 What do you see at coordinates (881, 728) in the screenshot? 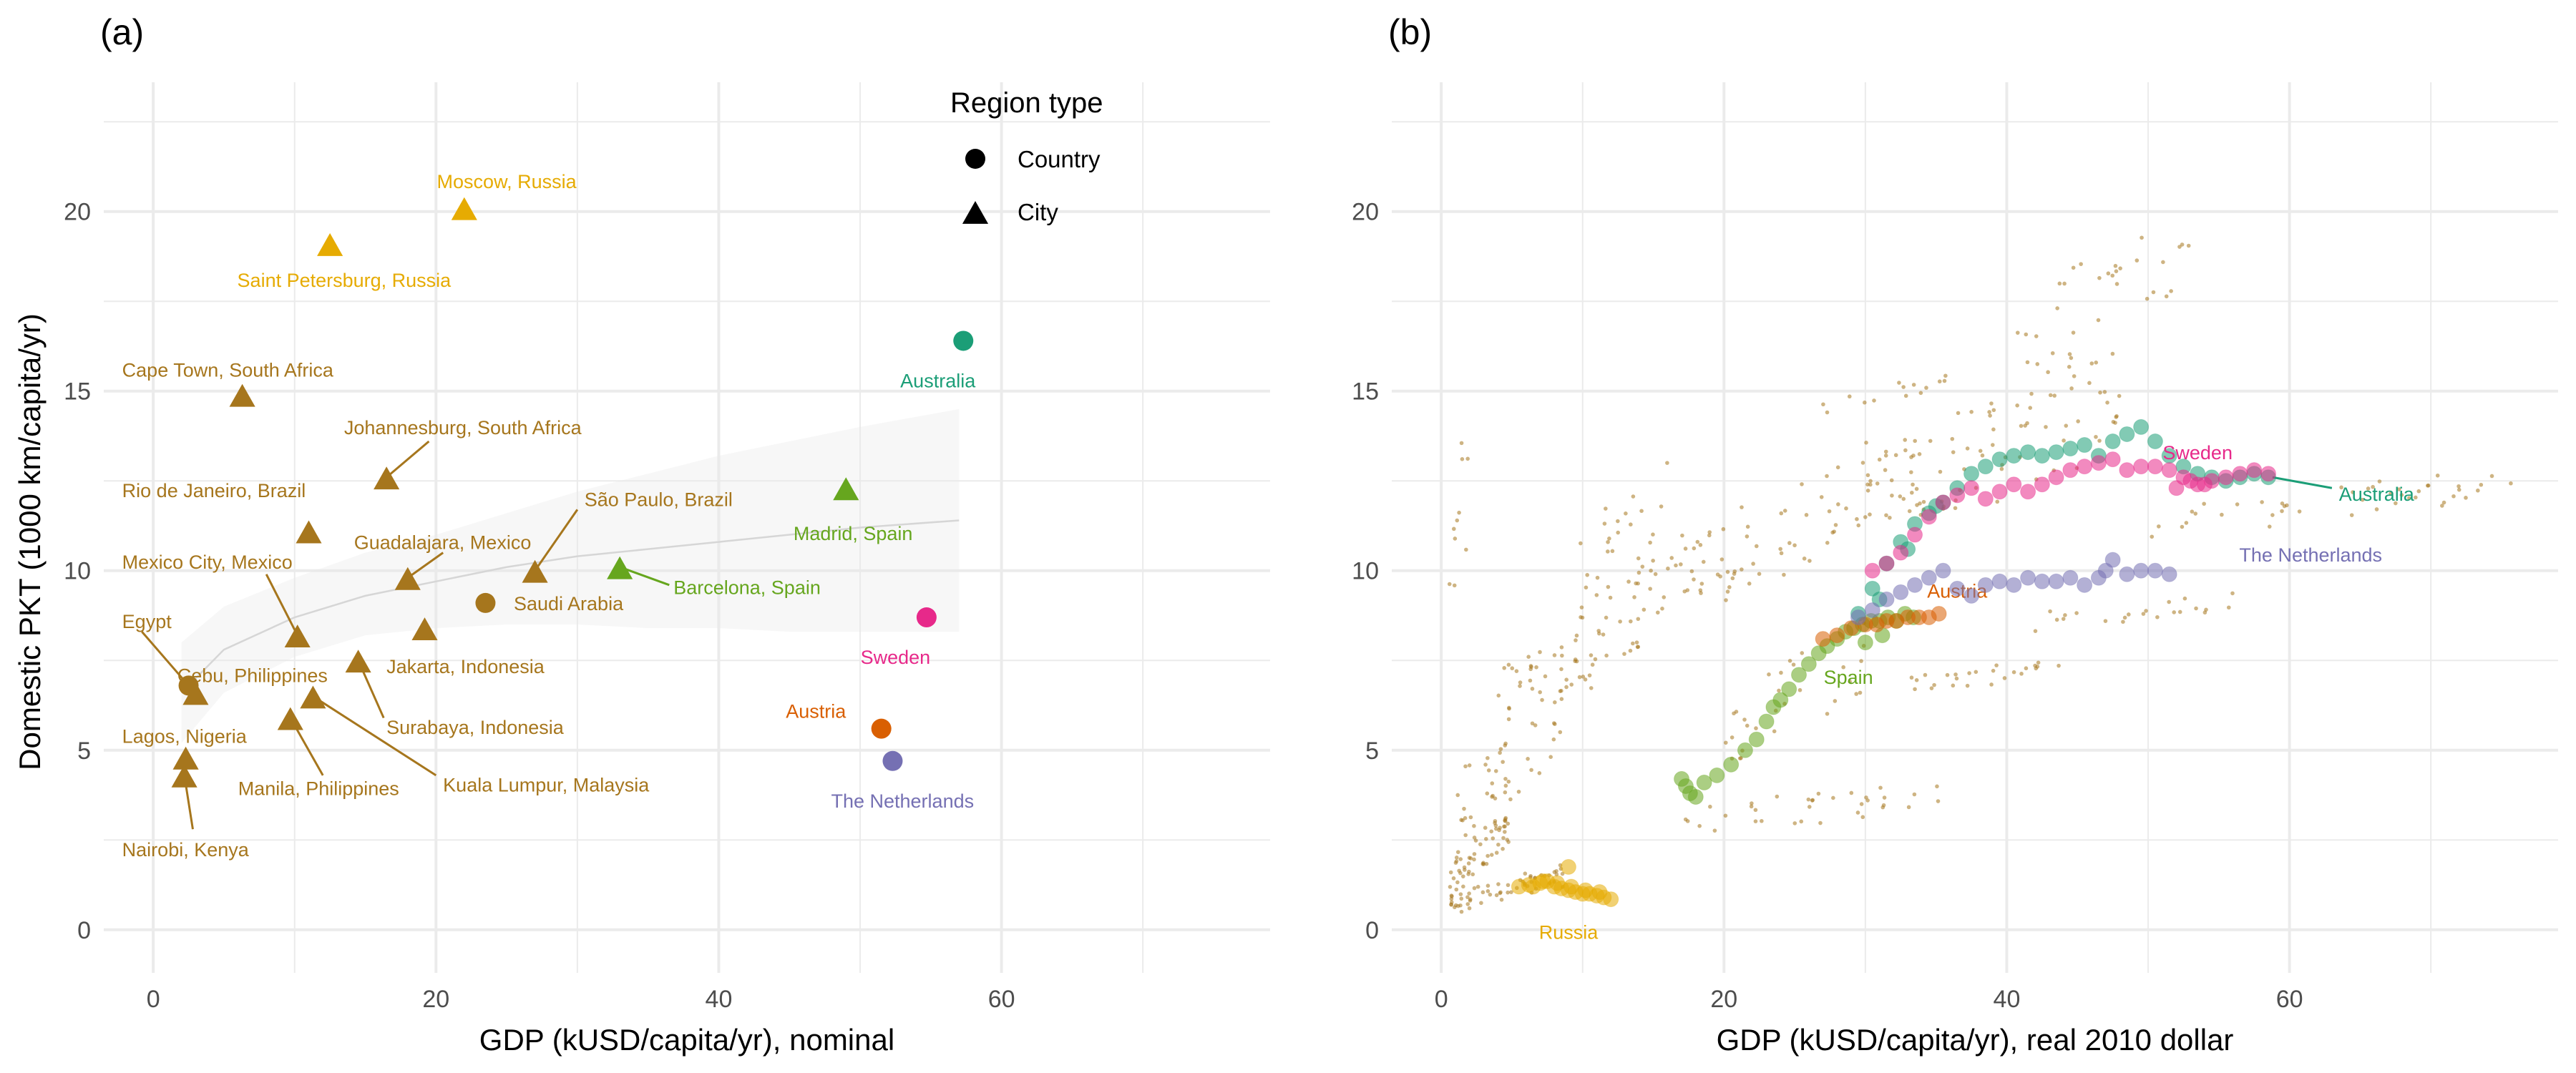
I see `country-point` at bounding box center [881, 728].